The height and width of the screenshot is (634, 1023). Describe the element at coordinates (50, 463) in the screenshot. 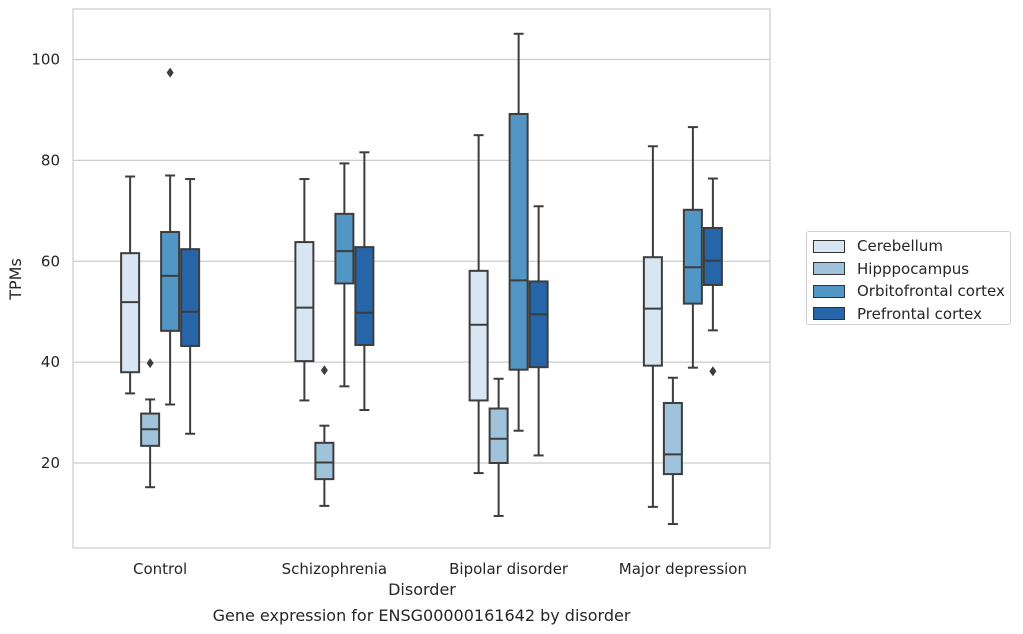

I see `y-tick-label: 20` at that location.